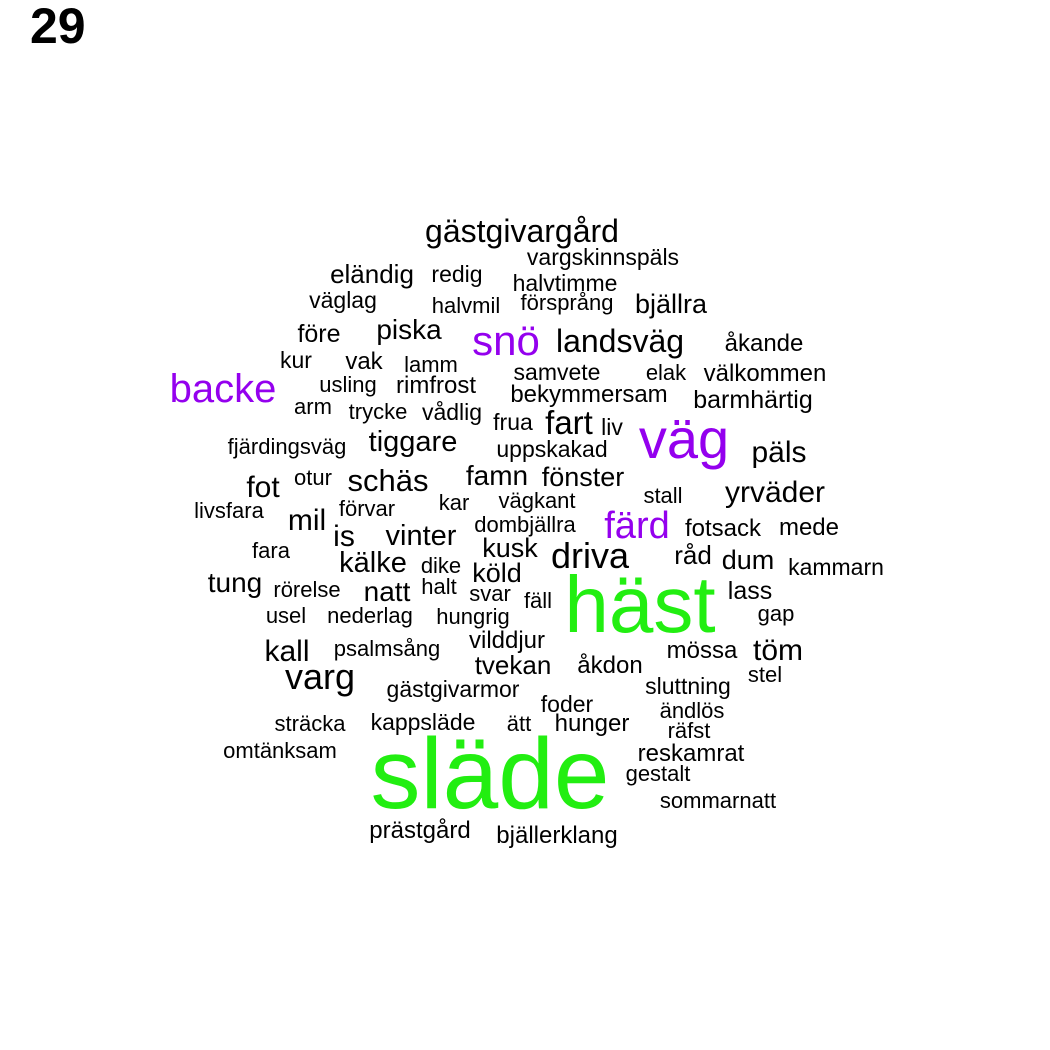 The width and height of the screenshot is (1050, 1050). Describe the element at coordinates (452, 412) in the screenshot. I see `word-vadlig: vådlig` at that location.